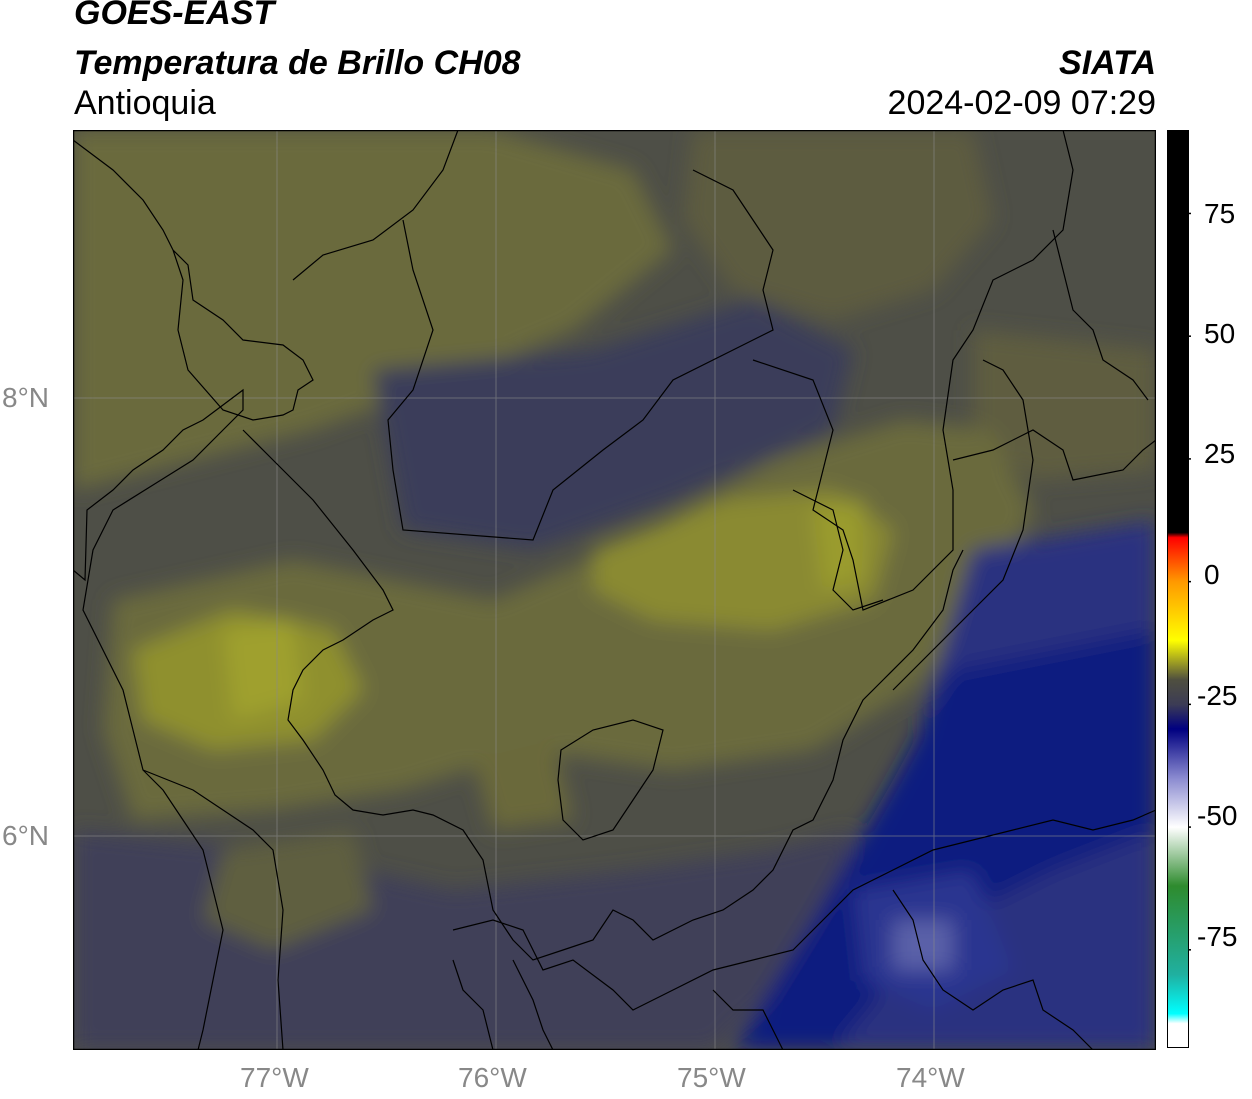 Image resolution: width=1252 pixels, height=1099 pixels. I want to click on colorbar-fill, so click(1178, 589).